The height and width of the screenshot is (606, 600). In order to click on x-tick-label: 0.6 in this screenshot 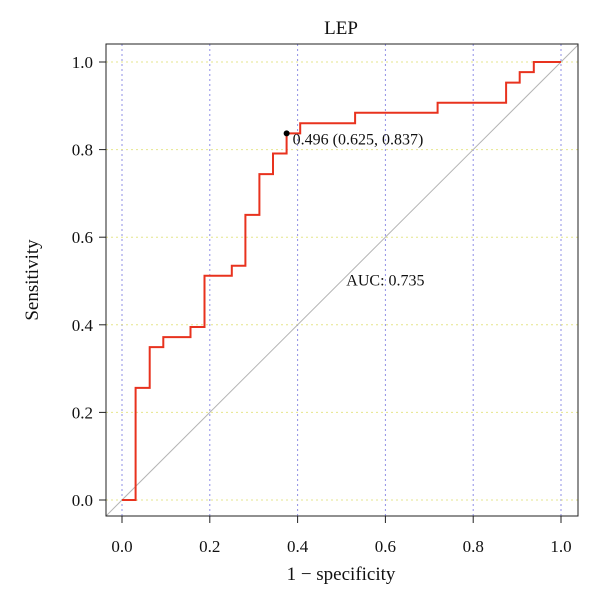, I will do `click(385, 546)`.